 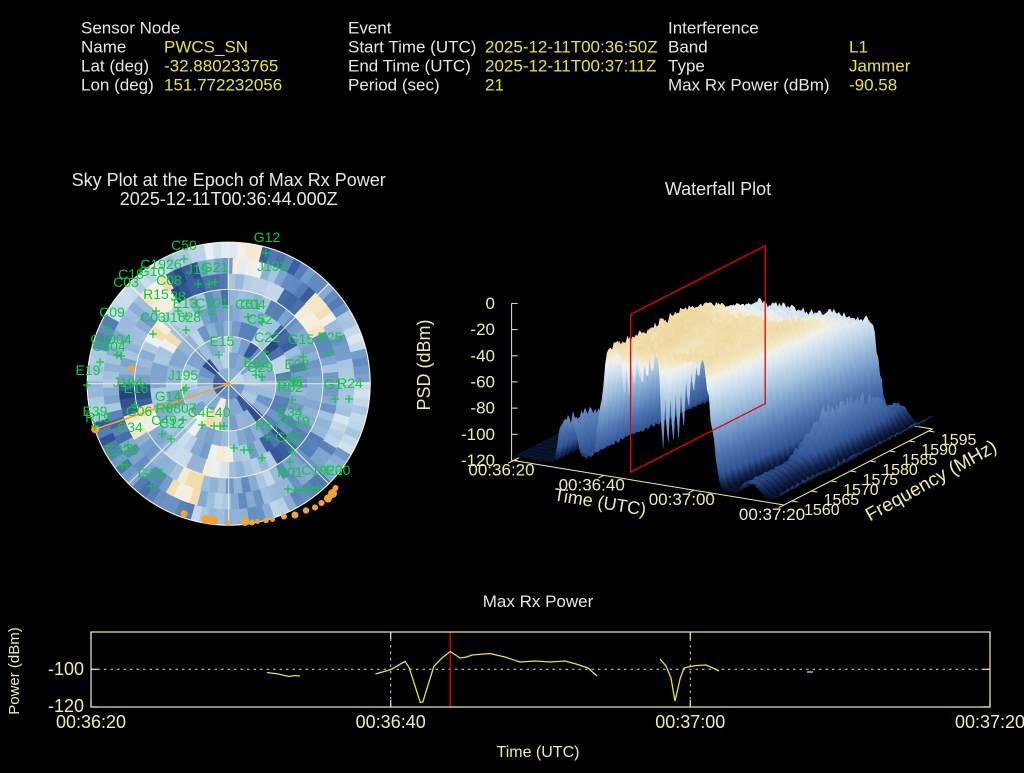 I want to click on svg-text: C04, so click(x=253, y=304).